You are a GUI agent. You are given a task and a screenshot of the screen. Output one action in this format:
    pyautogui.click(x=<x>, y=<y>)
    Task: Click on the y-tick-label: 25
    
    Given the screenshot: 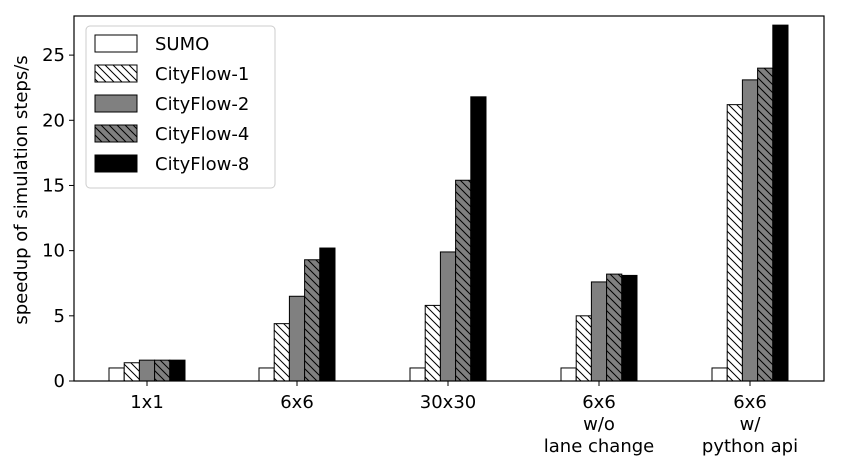 What is the action you would take?
    pyautogui.click(x=53, y=55)
    